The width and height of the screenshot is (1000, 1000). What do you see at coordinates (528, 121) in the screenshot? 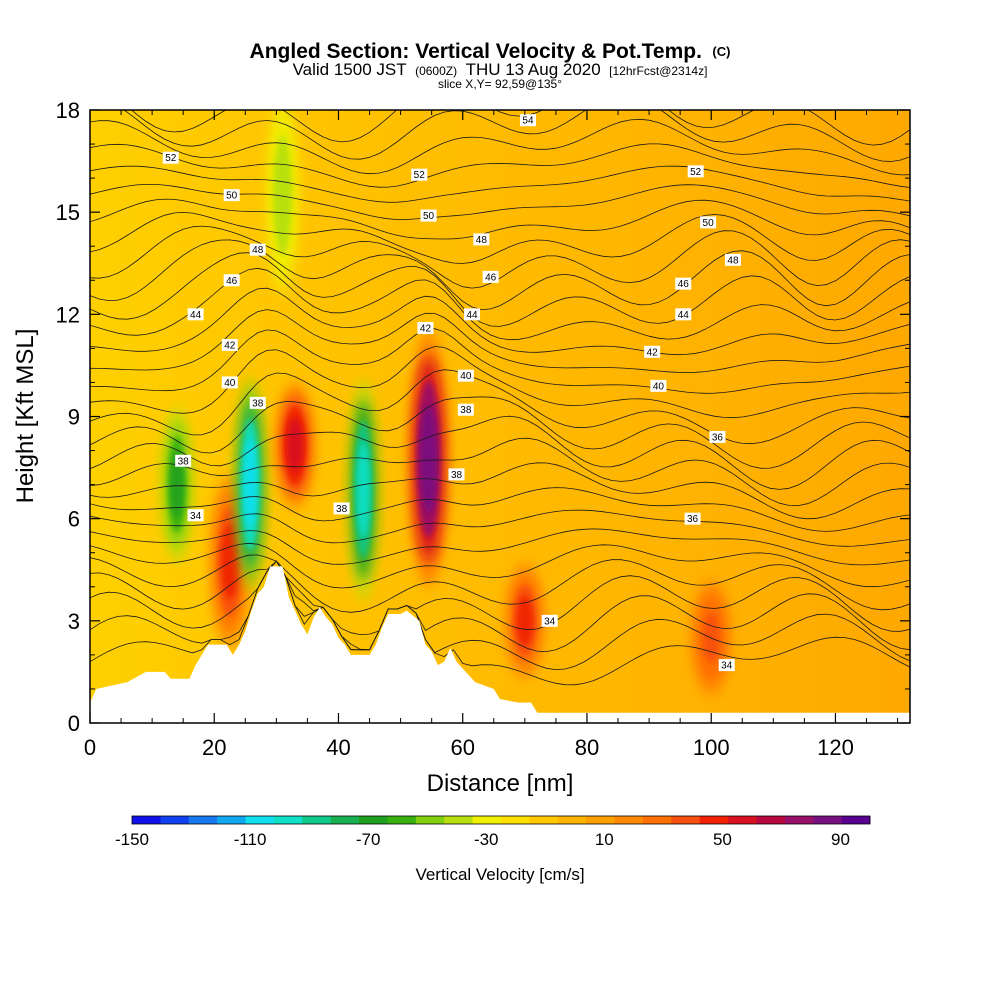
I see `isentrope-label-text: 54` at bounding box center [528, 121].